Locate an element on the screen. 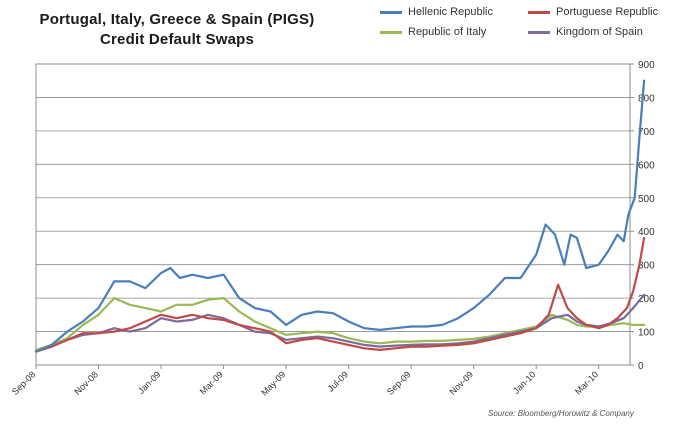 The width and height of the screenshot is (680, 434). y-tick-label-800: 800 is located at coordinates (646, 98).